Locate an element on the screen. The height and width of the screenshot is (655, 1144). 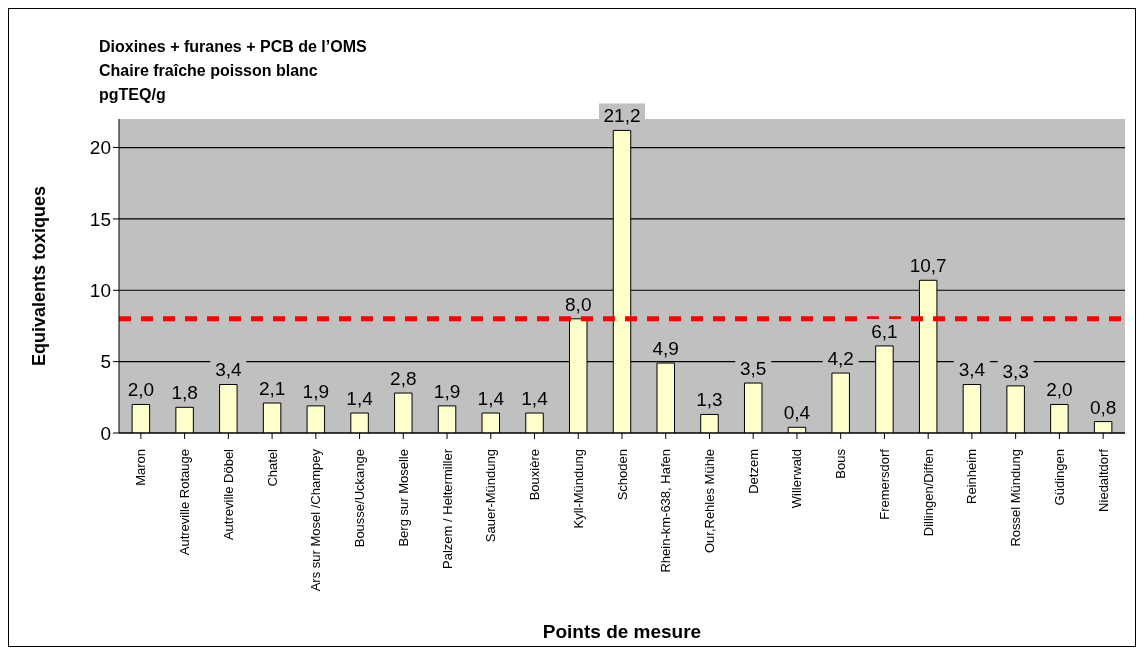
x-tick-label: Autreville Rotauge is located at coordinates (185, 502).